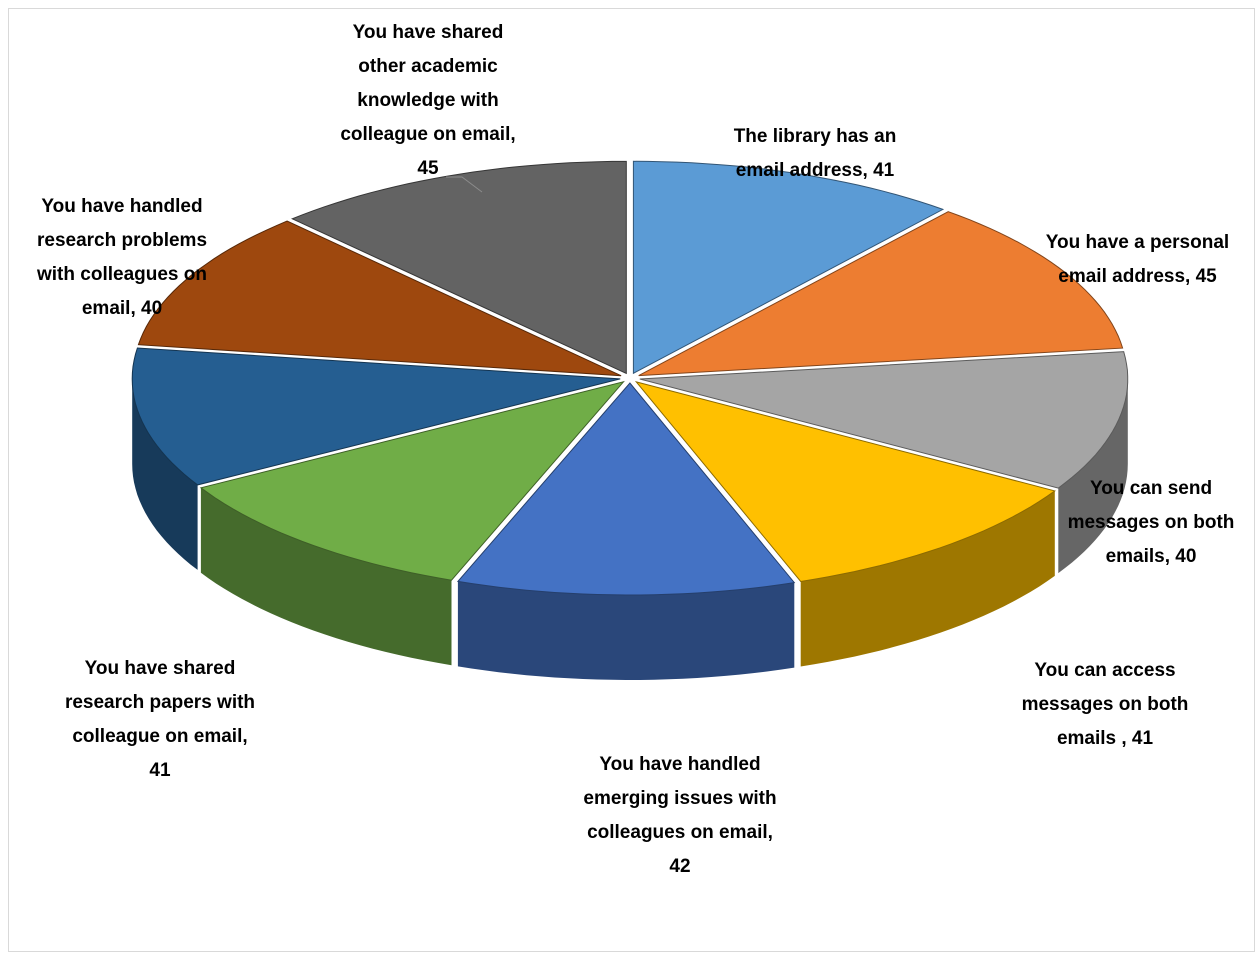 The height and width of the screenshot is (954, 1257). Describe the element at coordinates (1151, 522) in the screenshot. I see `label-slice-2: You can send messages on both emails, 40` at that location.